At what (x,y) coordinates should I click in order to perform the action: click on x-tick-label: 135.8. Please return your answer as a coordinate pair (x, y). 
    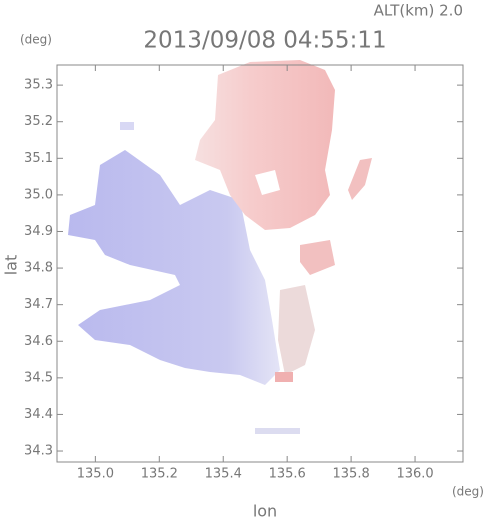
    Looking at the image, I should click on (351, 474).